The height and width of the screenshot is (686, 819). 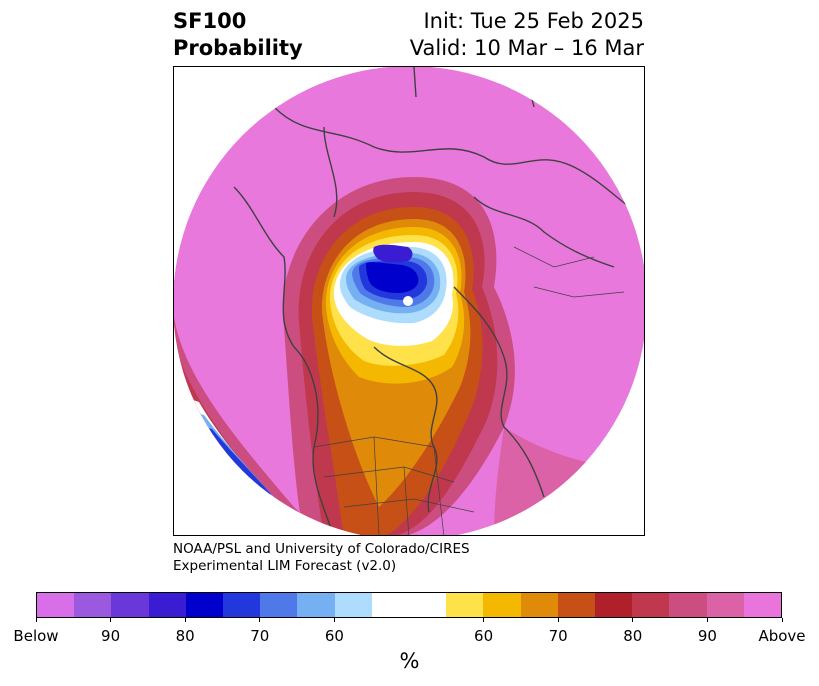 I want to click on credit-line-2: Experimental LIM Forecast (v2.0), so click(x=285, y=566).